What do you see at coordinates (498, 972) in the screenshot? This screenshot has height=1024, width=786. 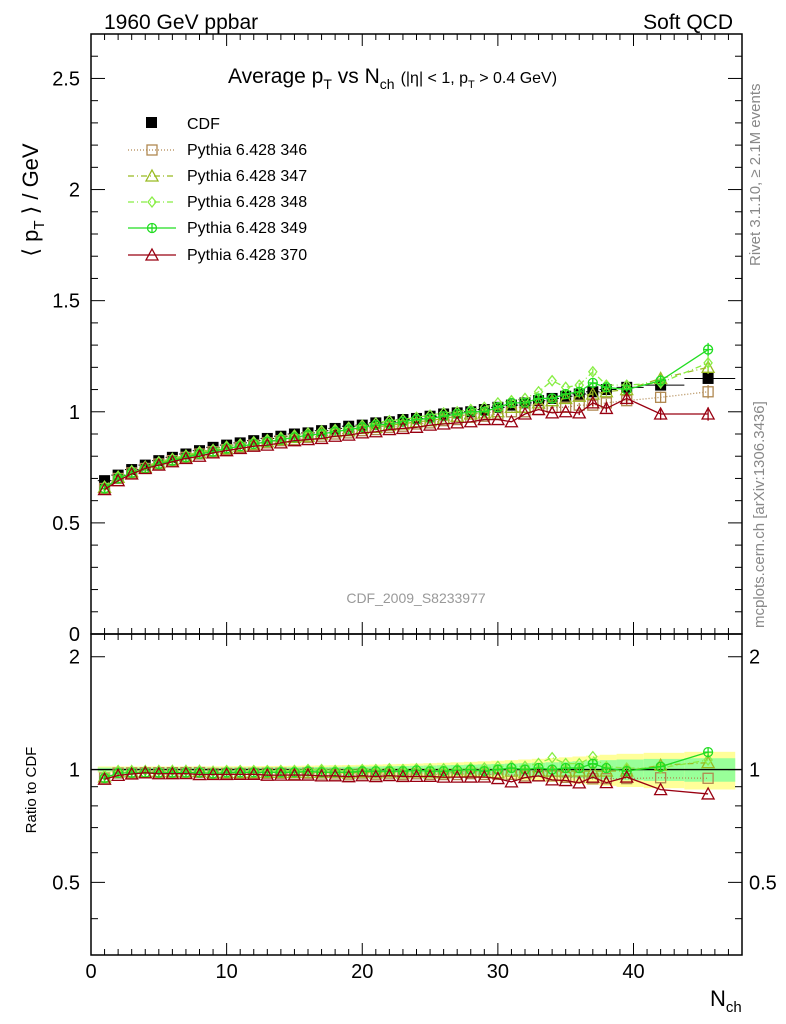 I see `x-tick-label: 30` at bounding box center [498, 972].